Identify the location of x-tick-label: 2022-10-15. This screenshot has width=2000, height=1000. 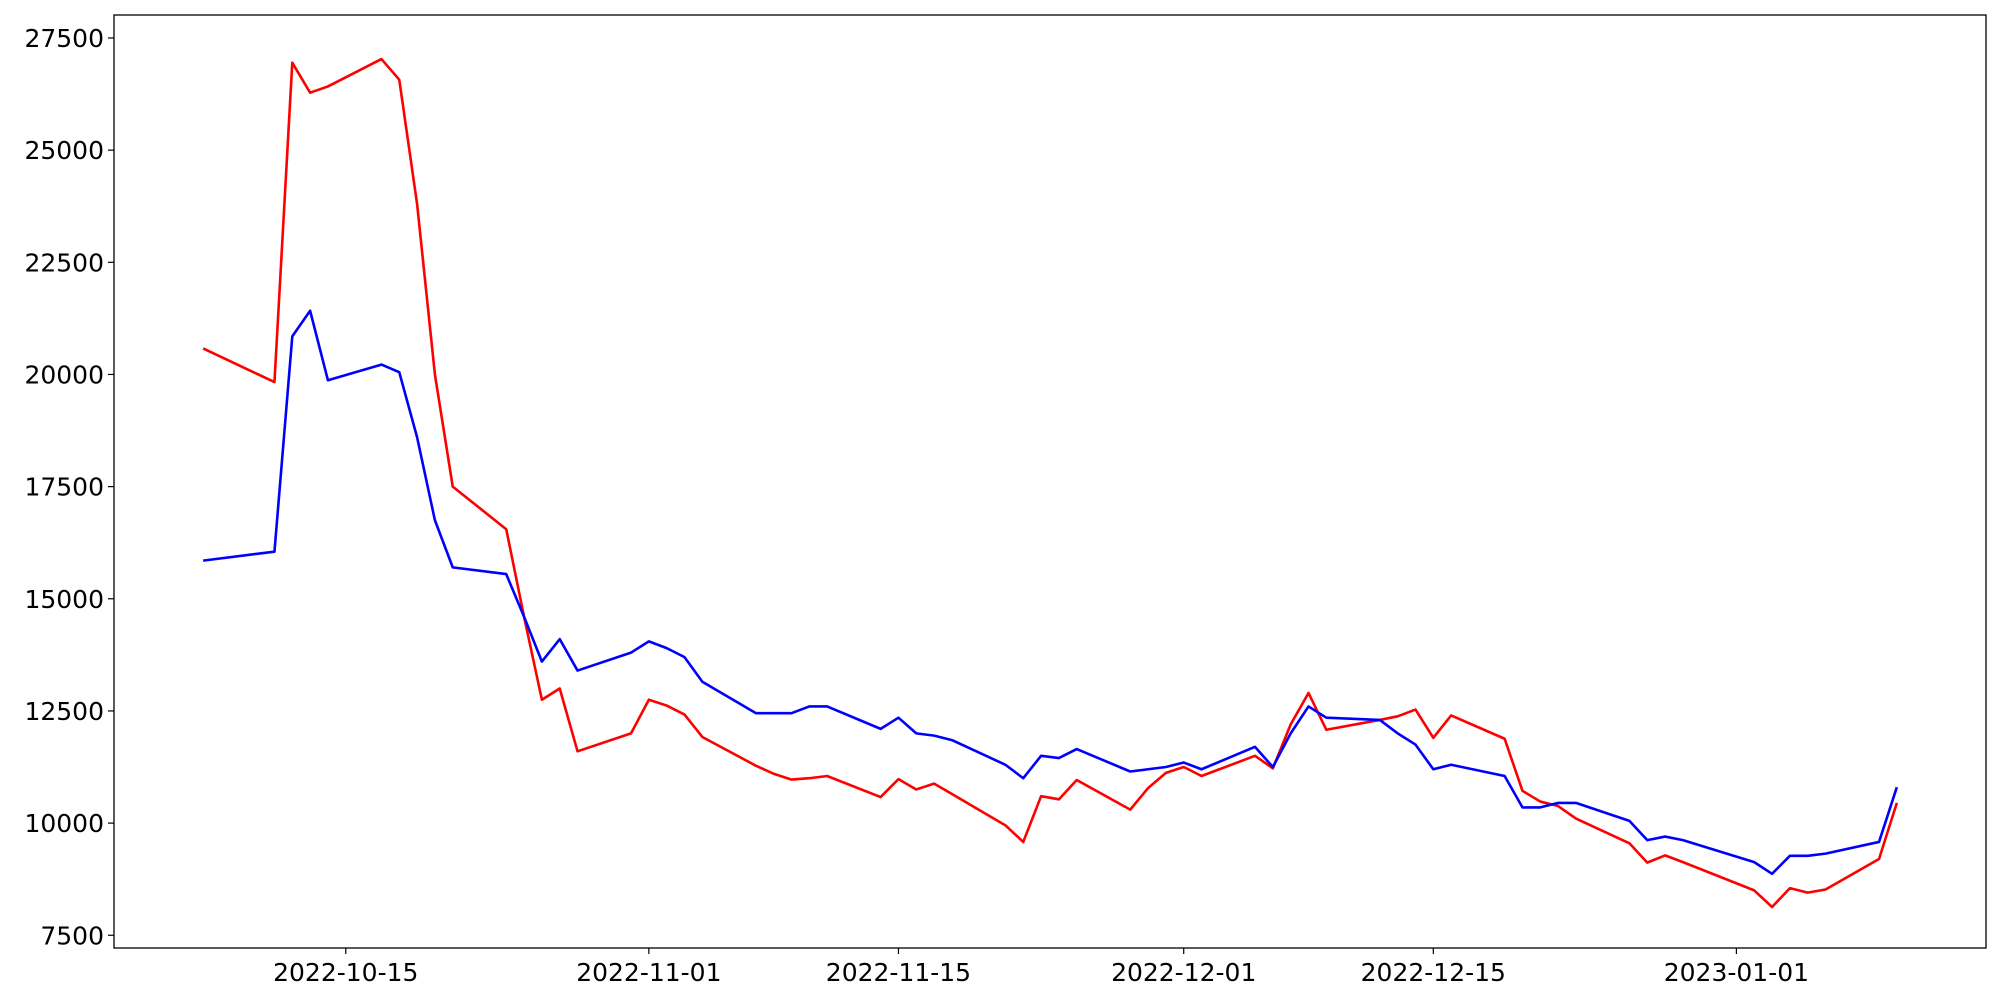
(345, 972).